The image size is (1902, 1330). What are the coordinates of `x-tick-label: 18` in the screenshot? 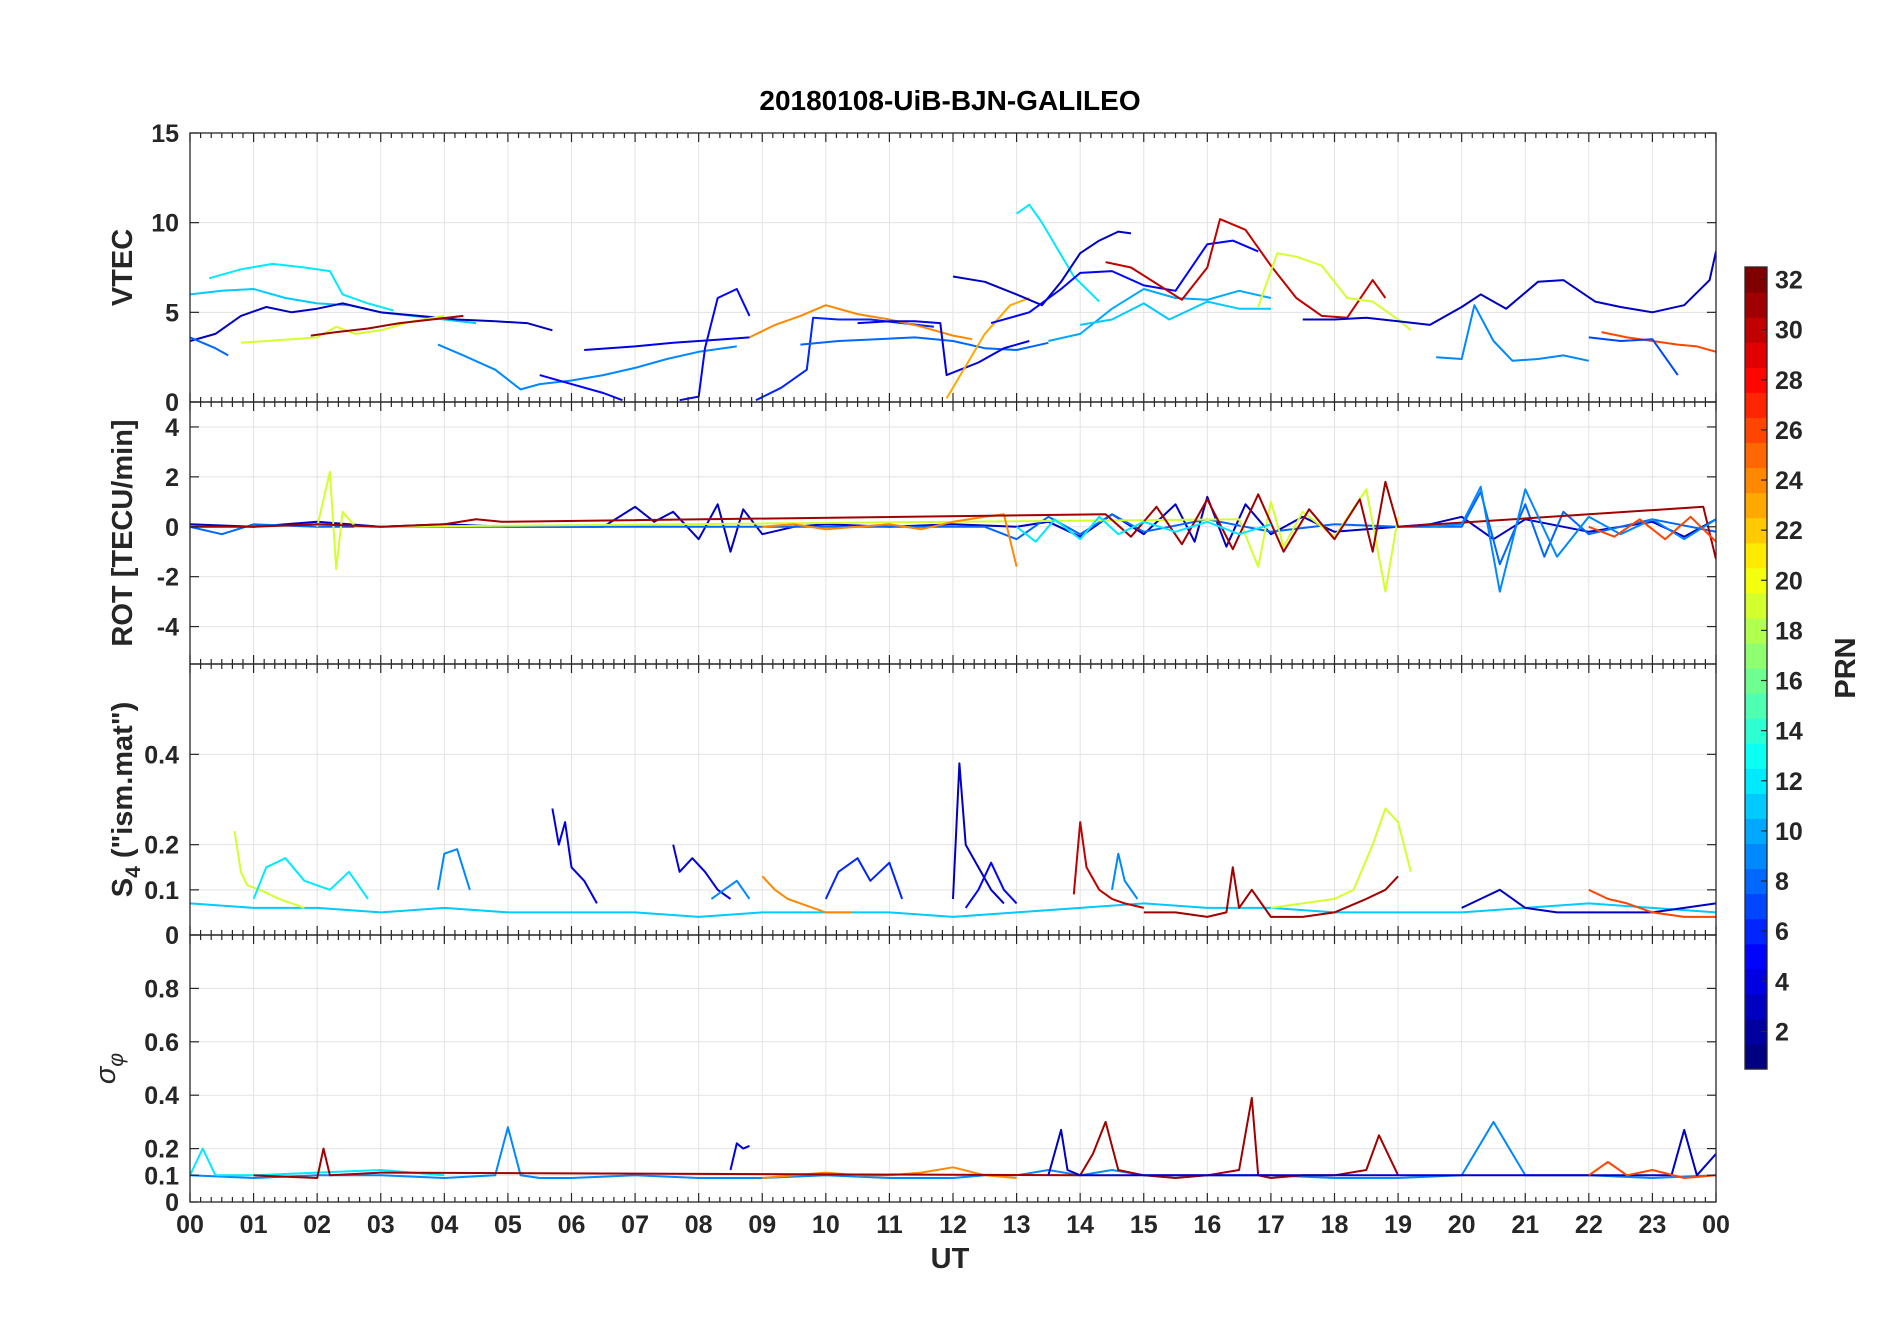 It's located at (1335, 1225).